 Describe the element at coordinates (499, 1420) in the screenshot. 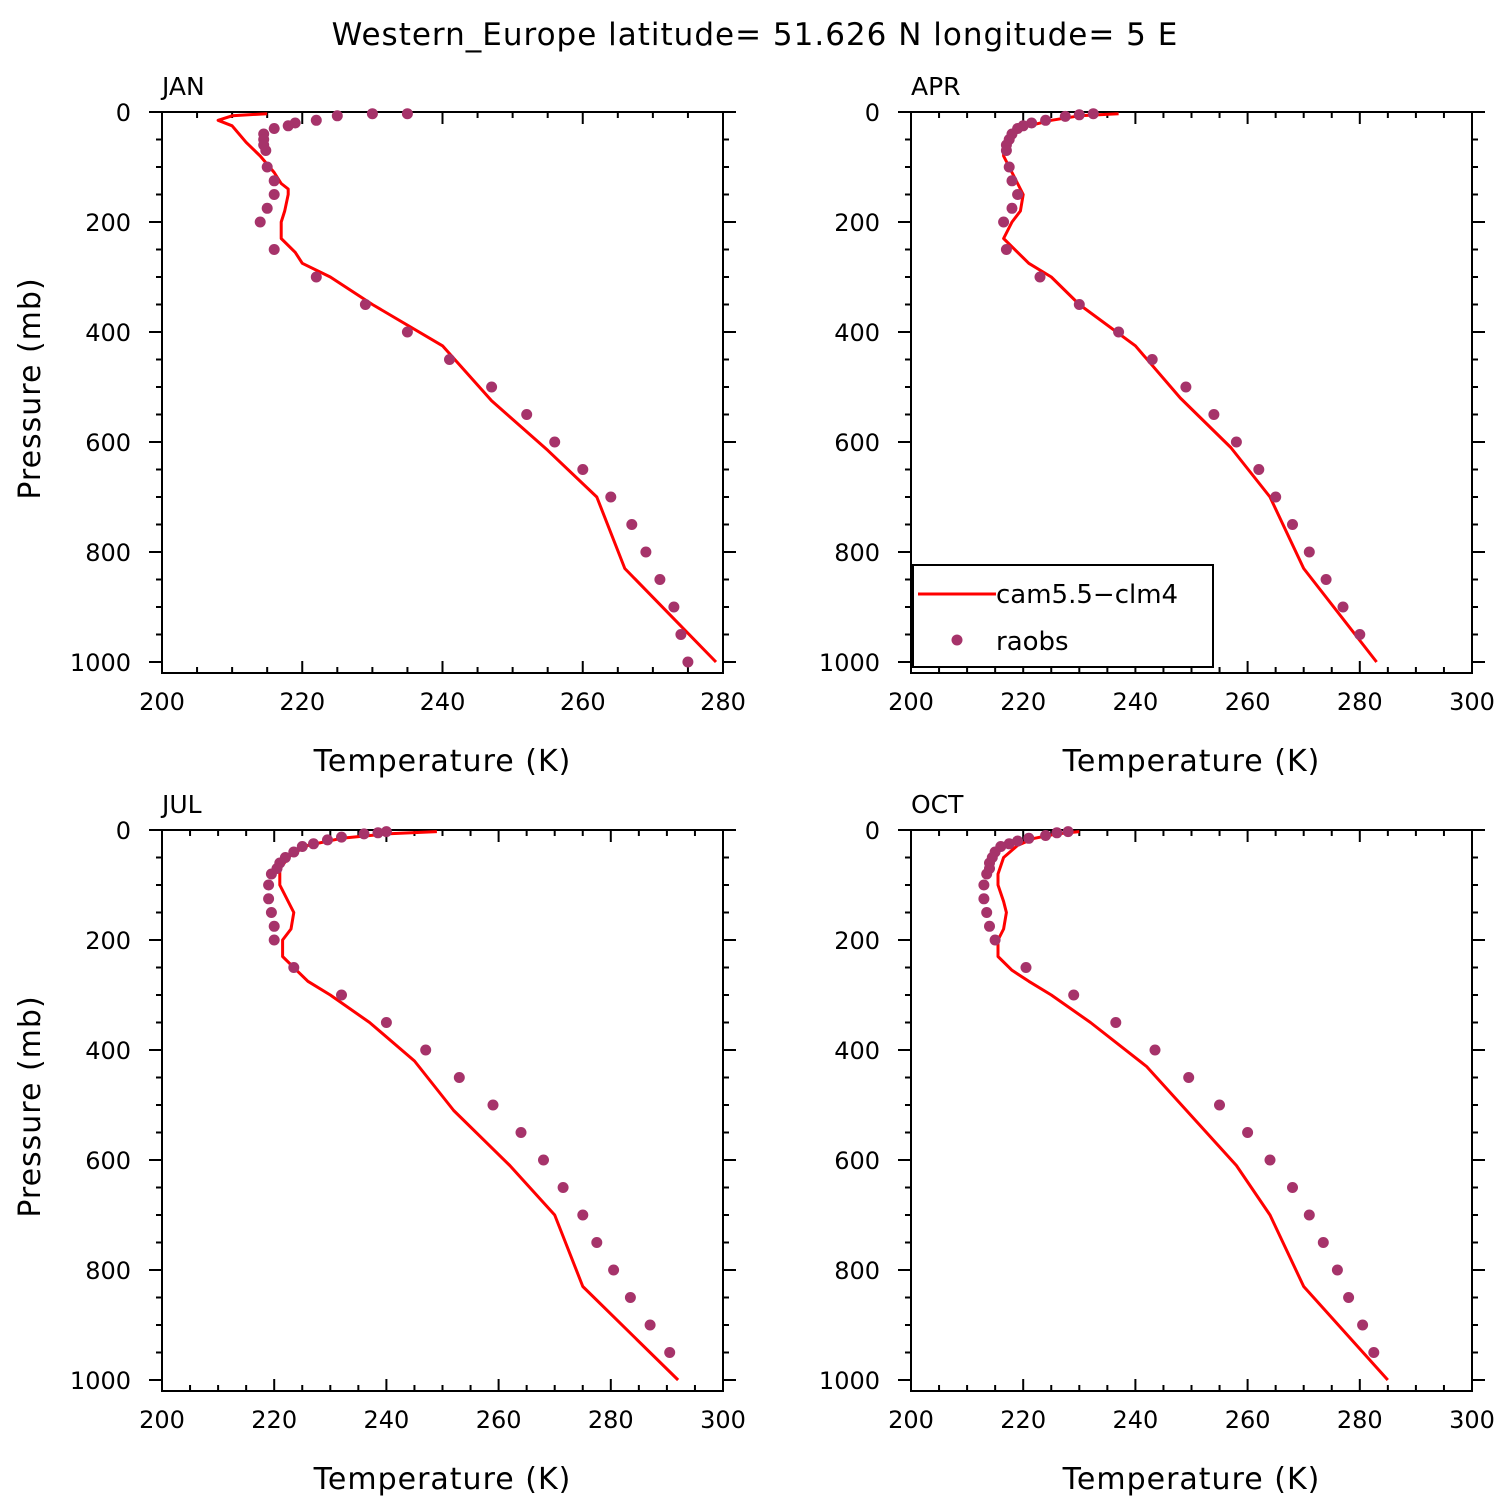

I see `x-tick-label: 260` at that location.